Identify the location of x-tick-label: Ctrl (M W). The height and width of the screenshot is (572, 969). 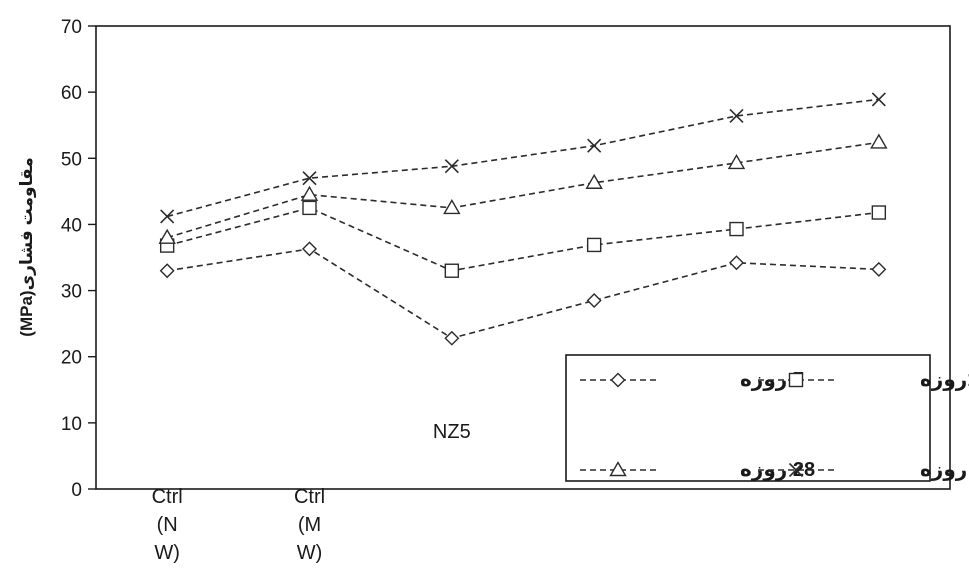
(309, 525).